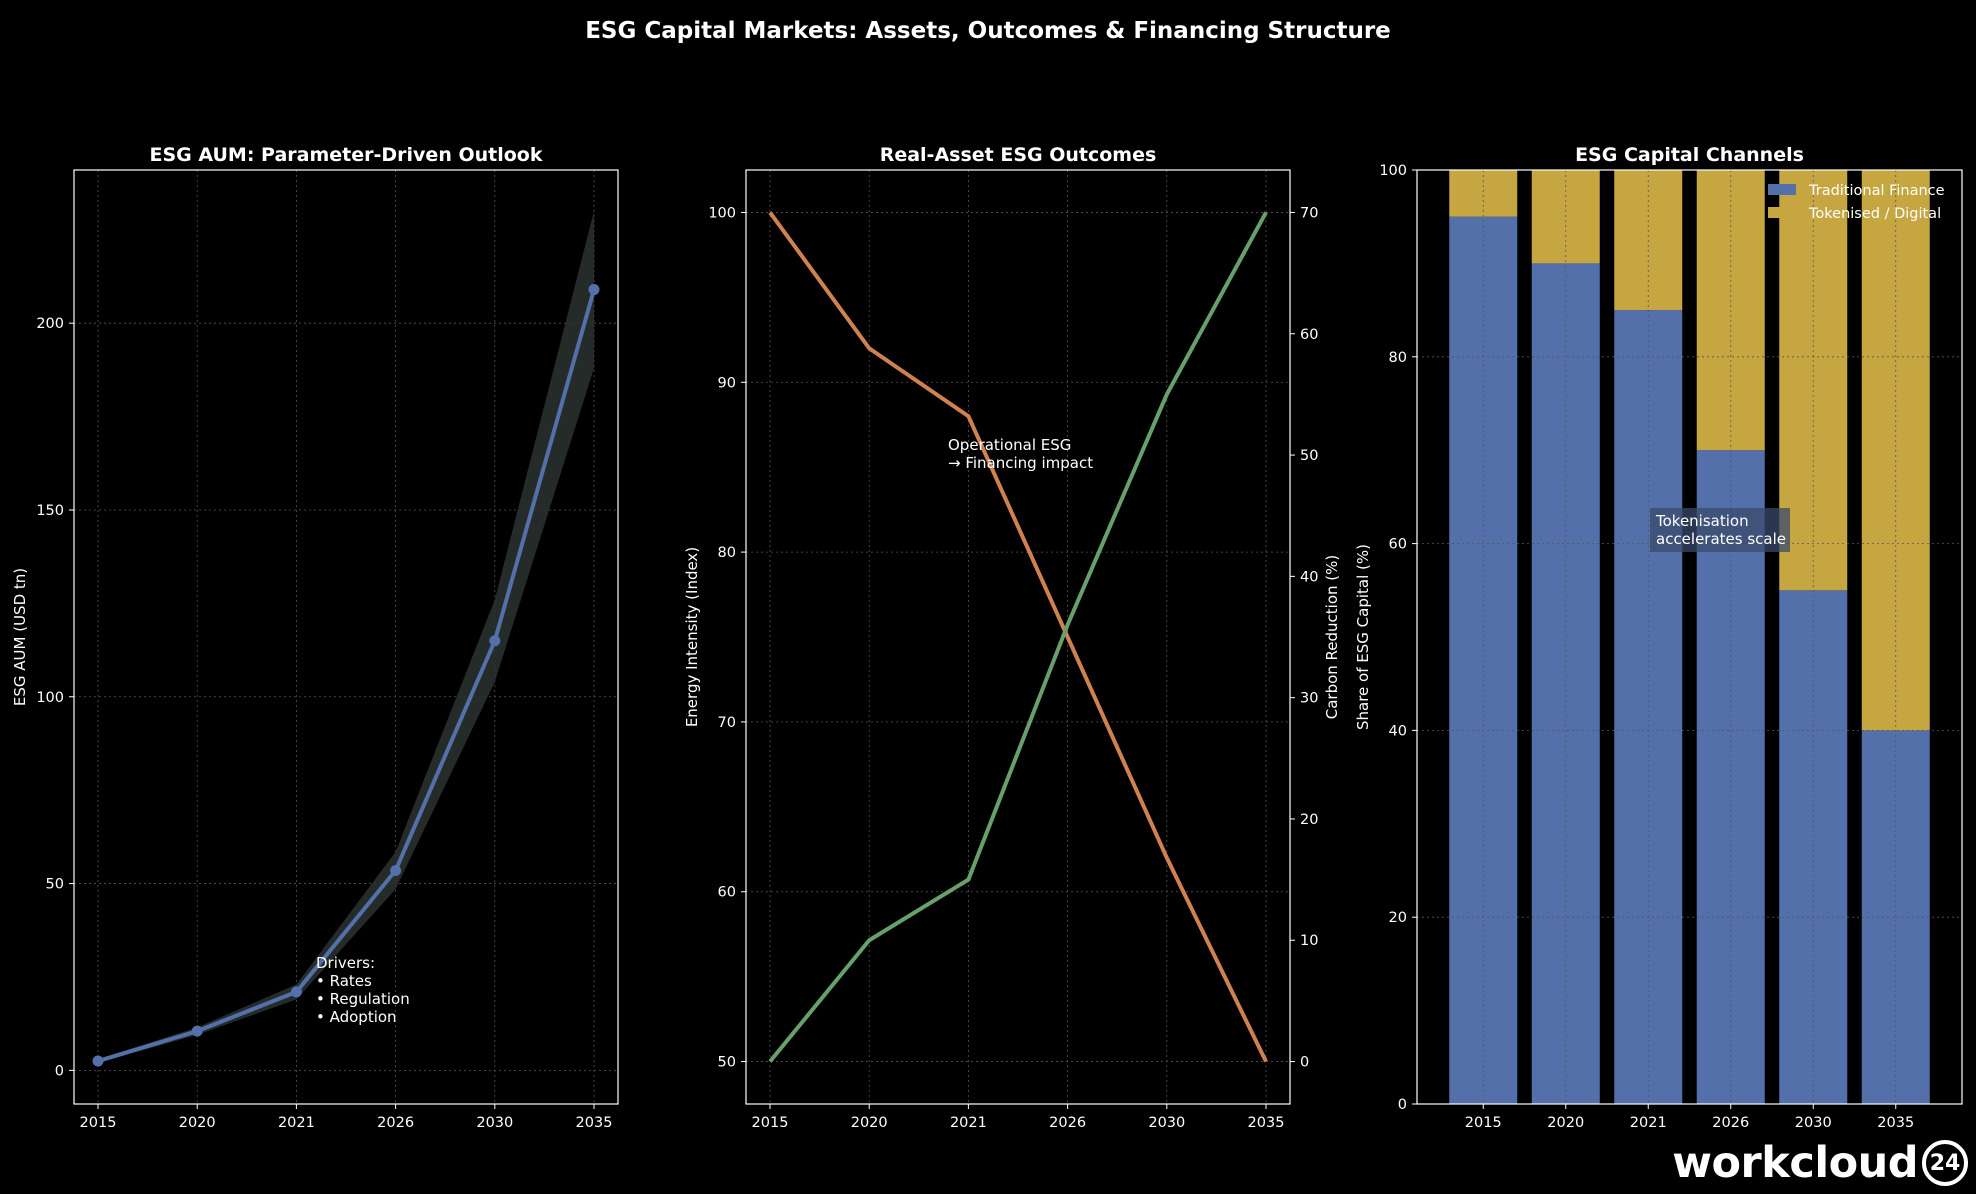  What do you see at coordinates (1876, 191) in the screenshot?
I see `legend-label: Traditional Finance` at bounding box center [1876, 191].